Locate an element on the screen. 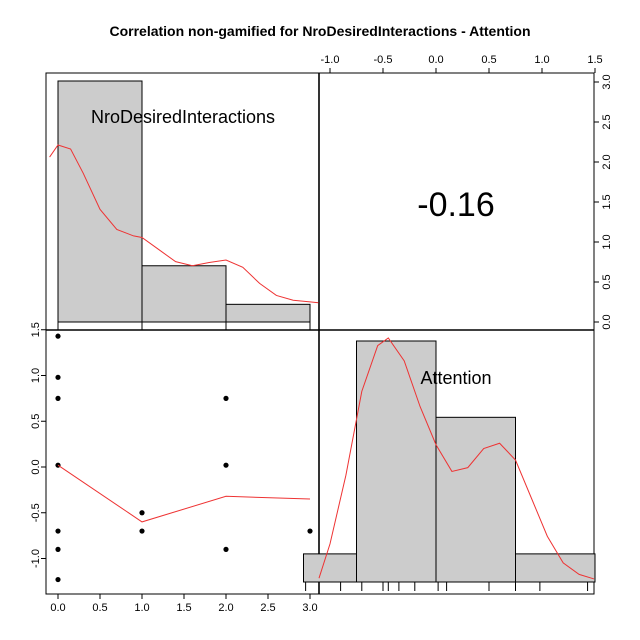 This screenshot has width=640, height=640. right-tick-label: 0.0 is located at coordinates (607, 321).